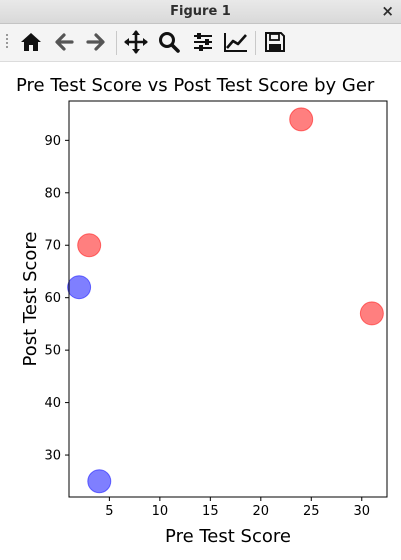 The image size is (401, 560). Describe the element at coordinates (261, 511) in the screenshot. I see `x-tick-label: 20` at that location.